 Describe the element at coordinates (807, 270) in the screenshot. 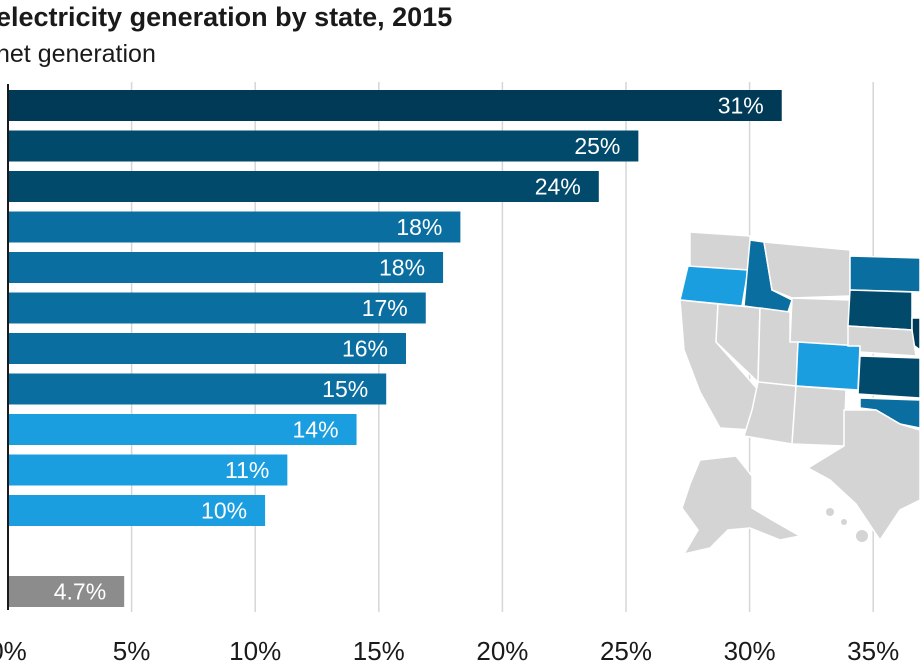

I see `map-state-mt` at that location.